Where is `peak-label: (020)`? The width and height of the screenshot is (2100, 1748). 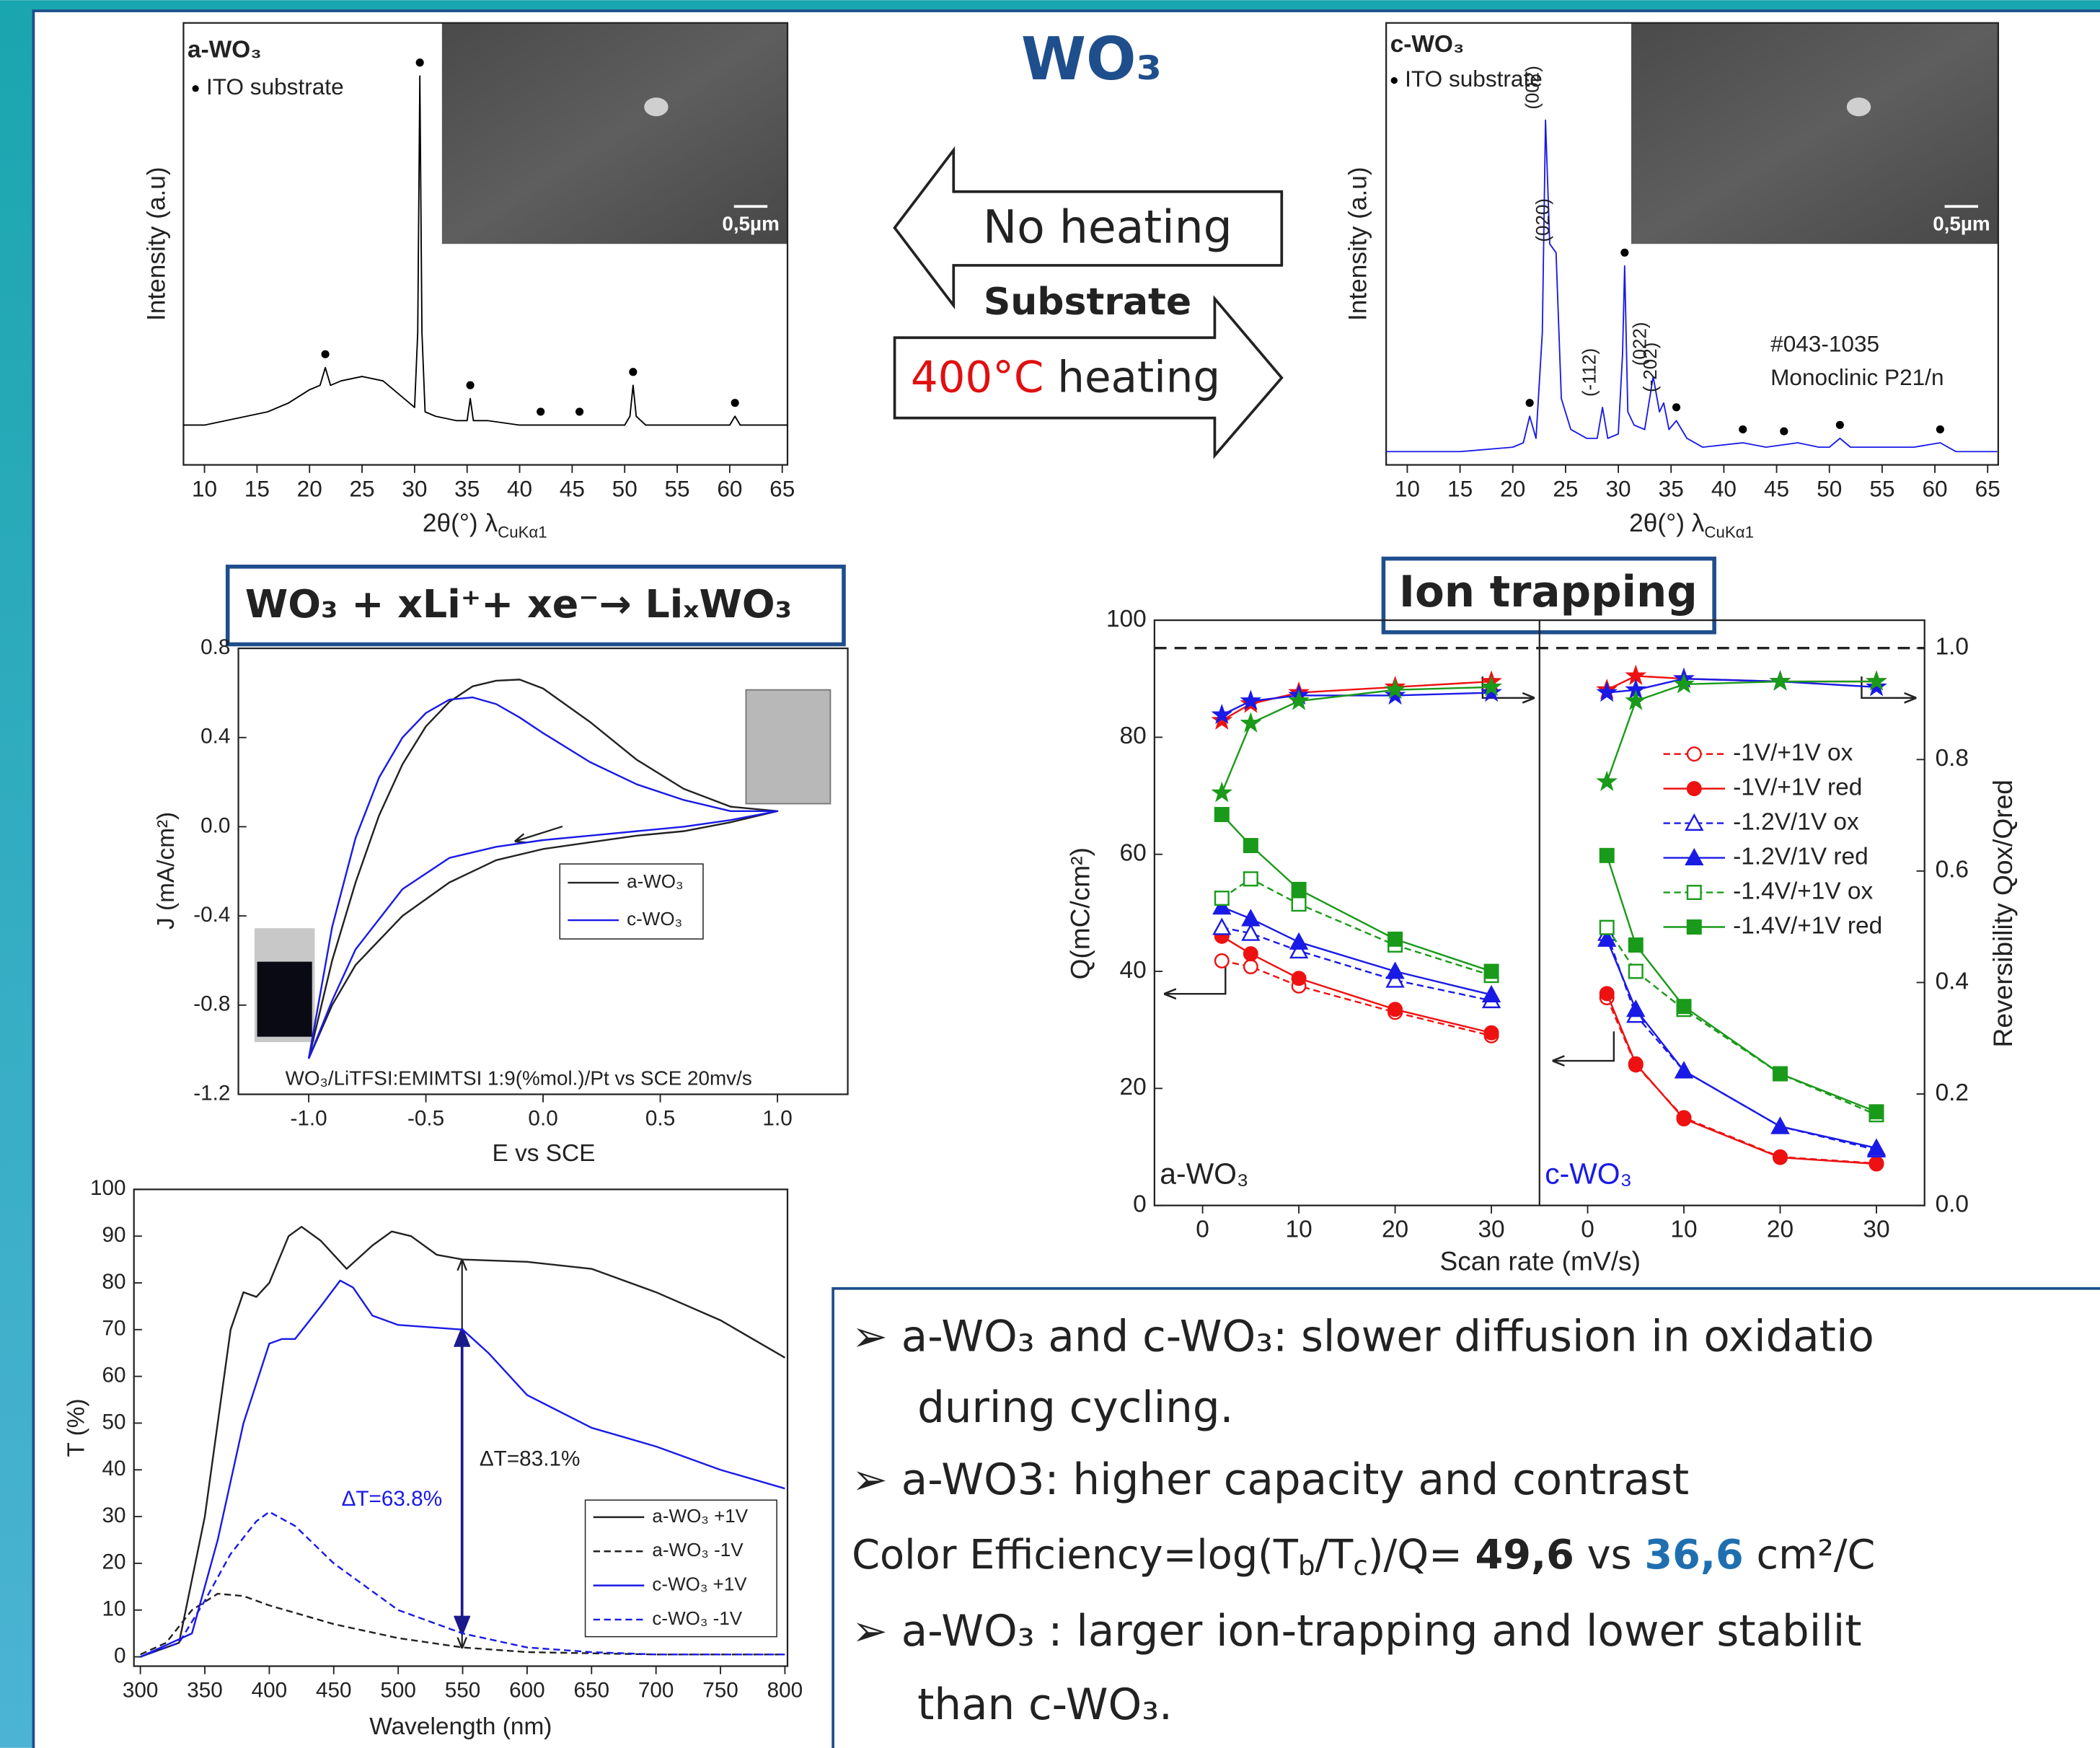 peak-label: (020) is located at coordinates (1542, 220).